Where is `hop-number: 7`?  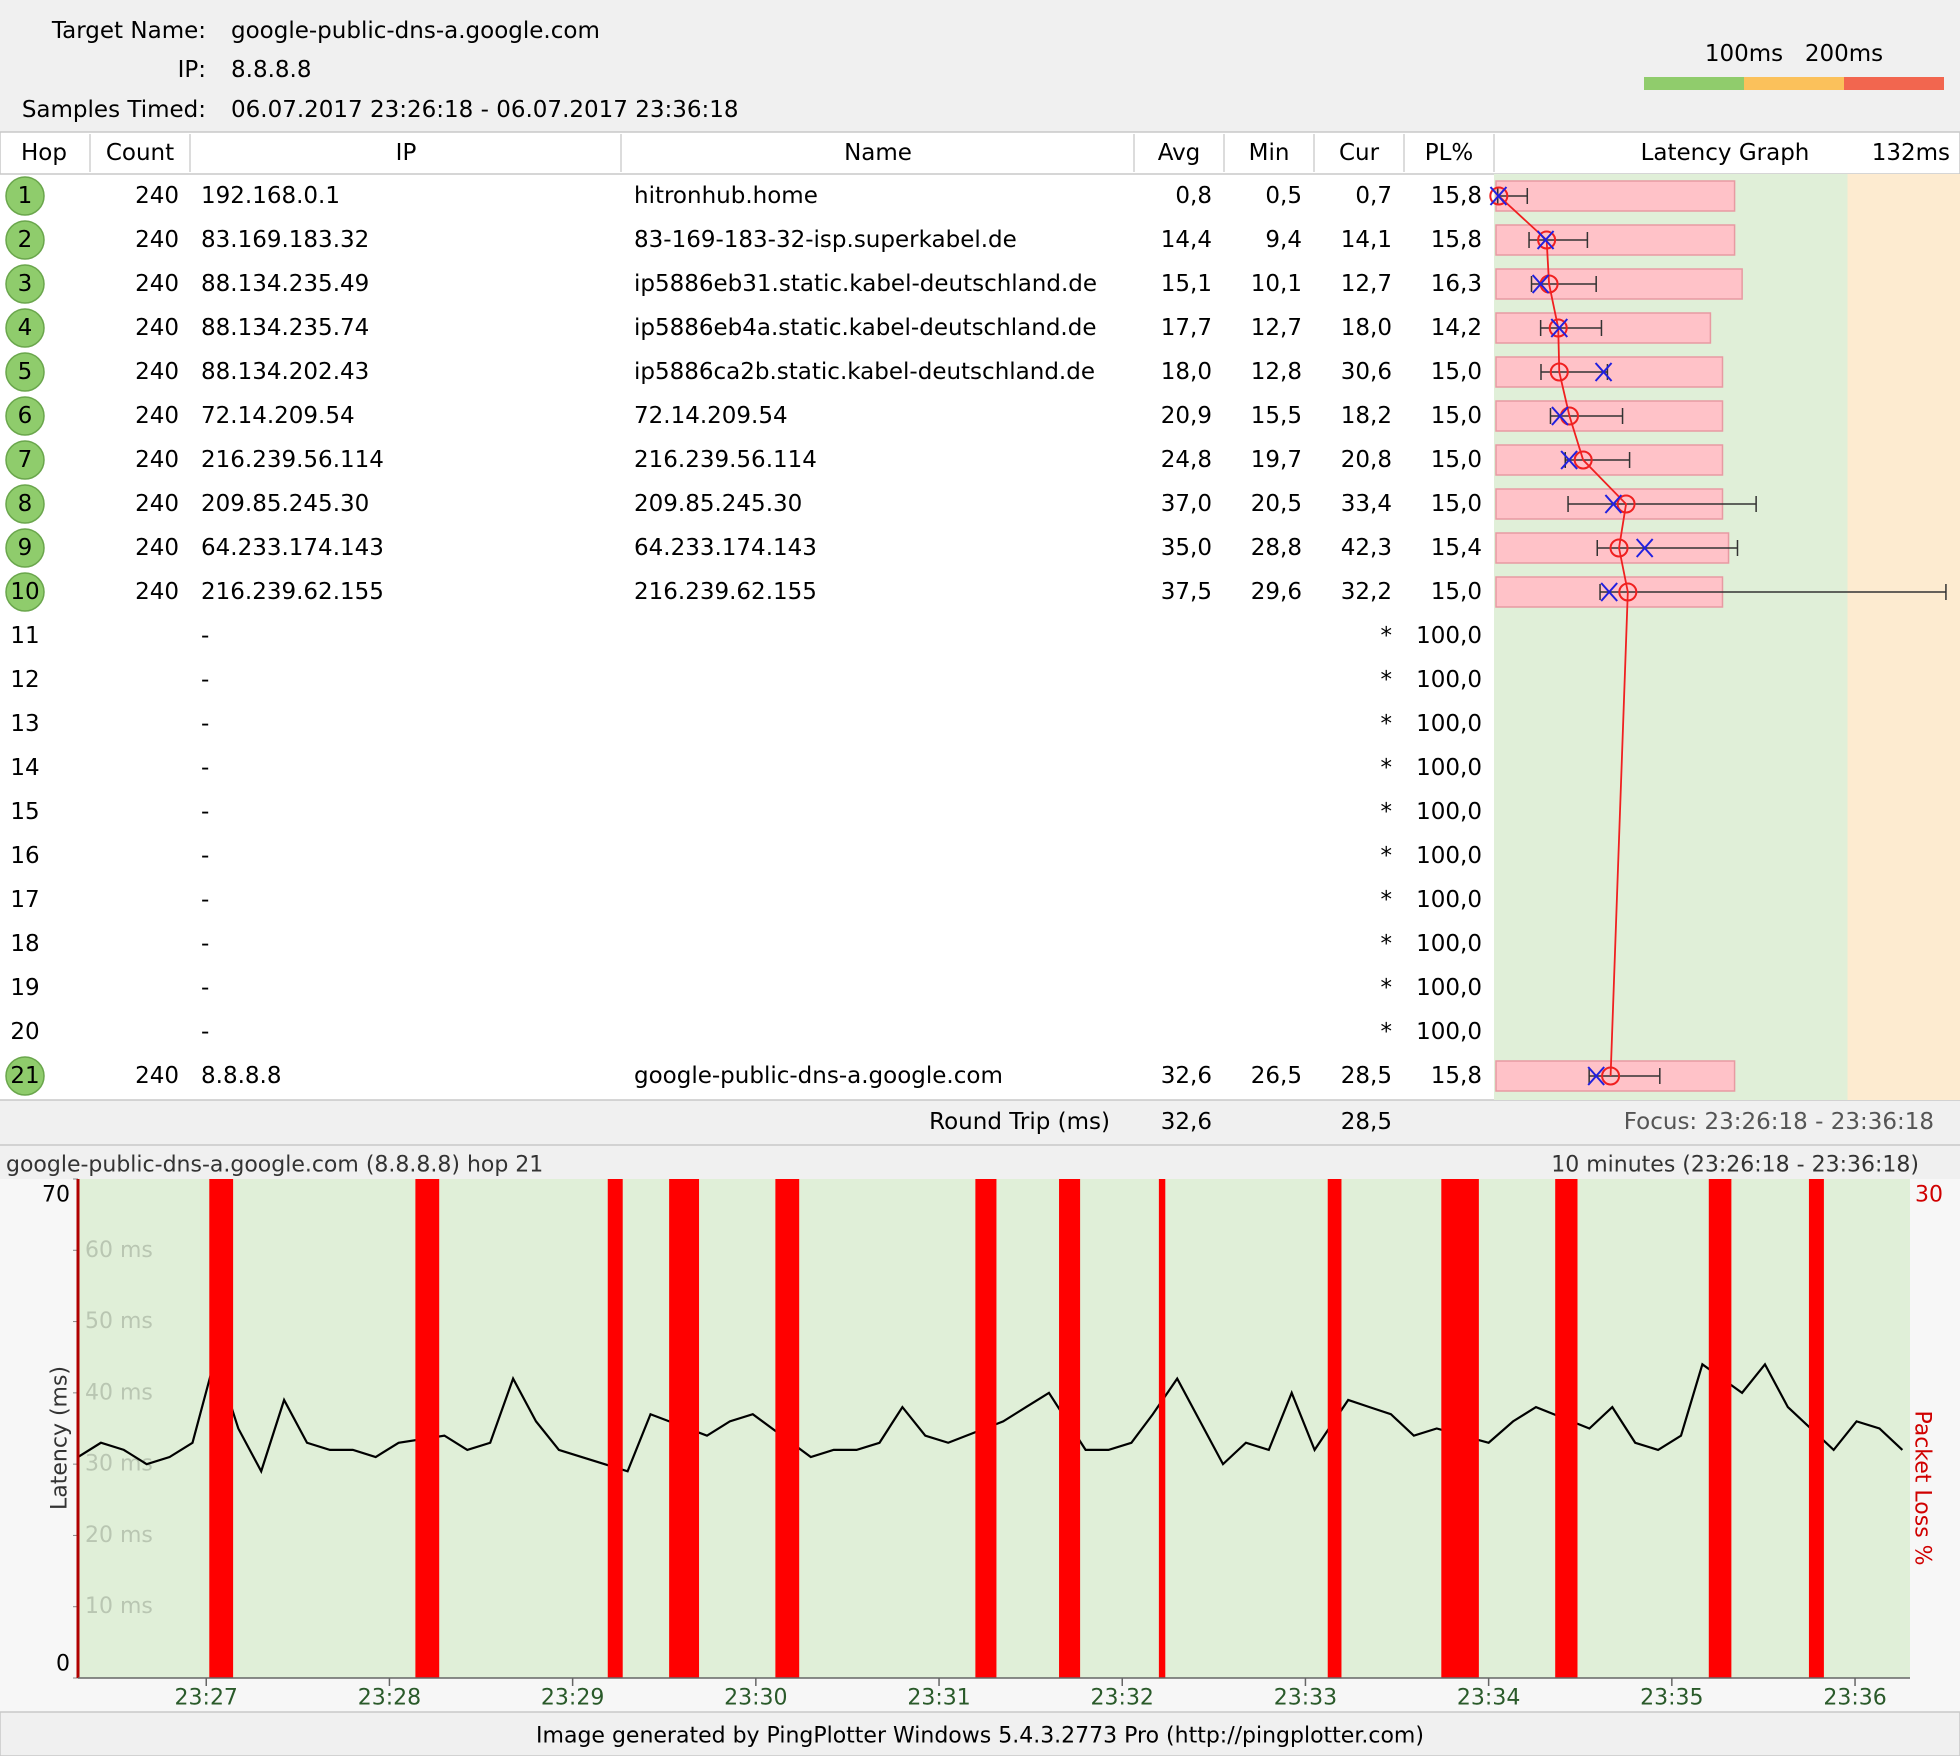 hop-number: 7 is located at coordinates (25, 460).